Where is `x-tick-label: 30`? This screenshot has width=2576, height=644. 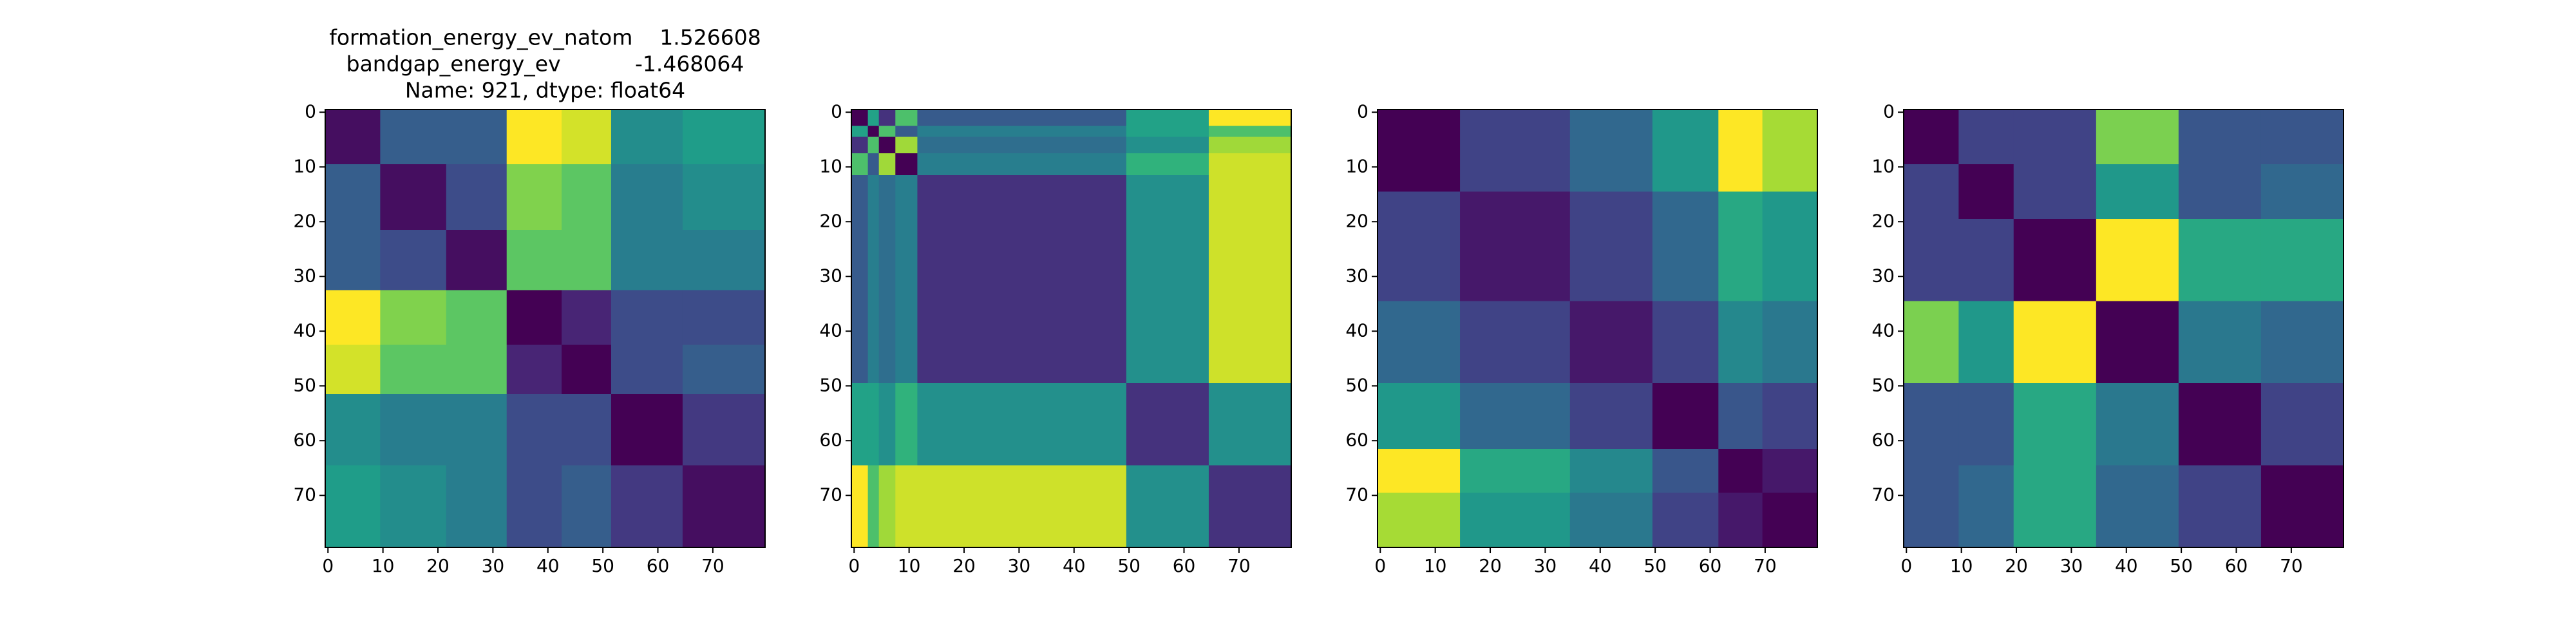
x-tick-label: 30 is located at coordinates (2071, 565).